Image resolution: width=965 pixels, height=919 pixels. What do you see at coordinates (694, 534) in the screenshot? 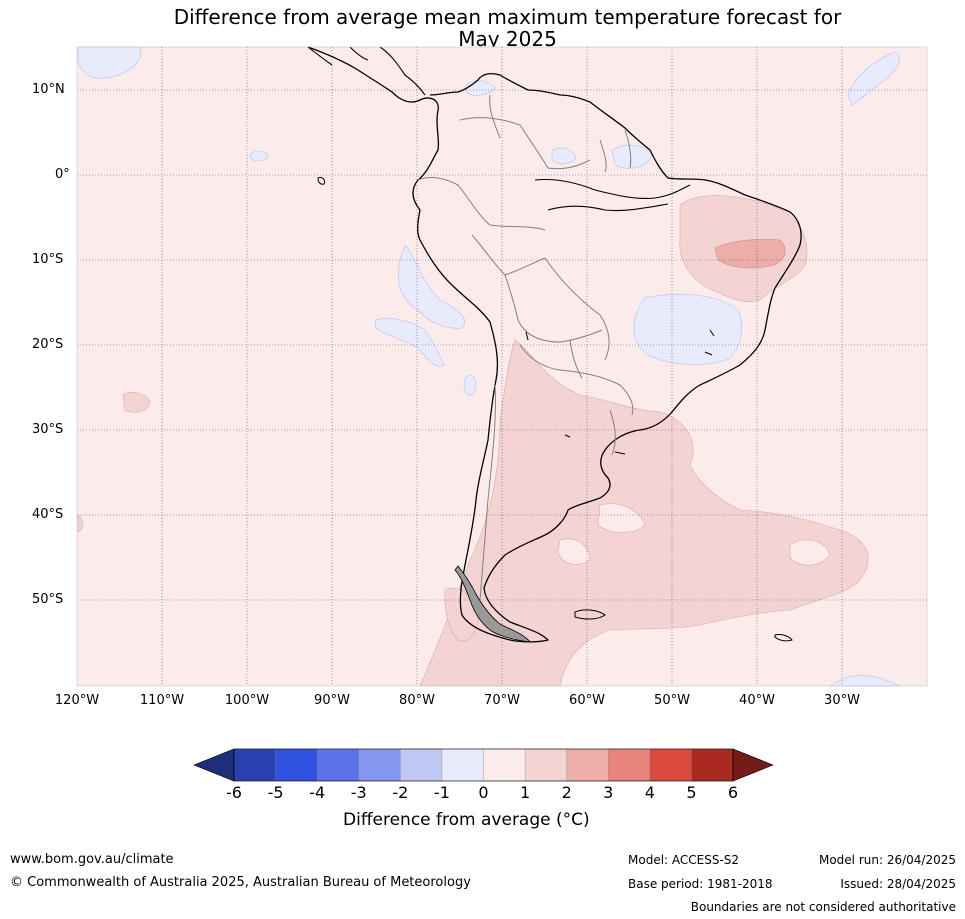
I see `neutral-holes` at bounding box center [694, 534].